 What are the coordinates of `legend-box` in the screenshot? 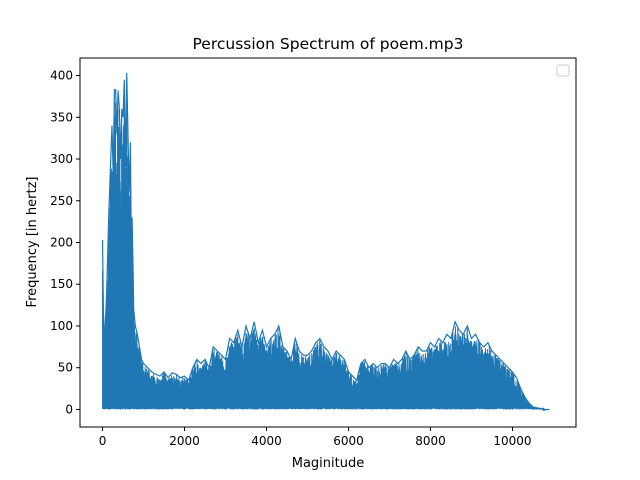 It's located at (563, 70).